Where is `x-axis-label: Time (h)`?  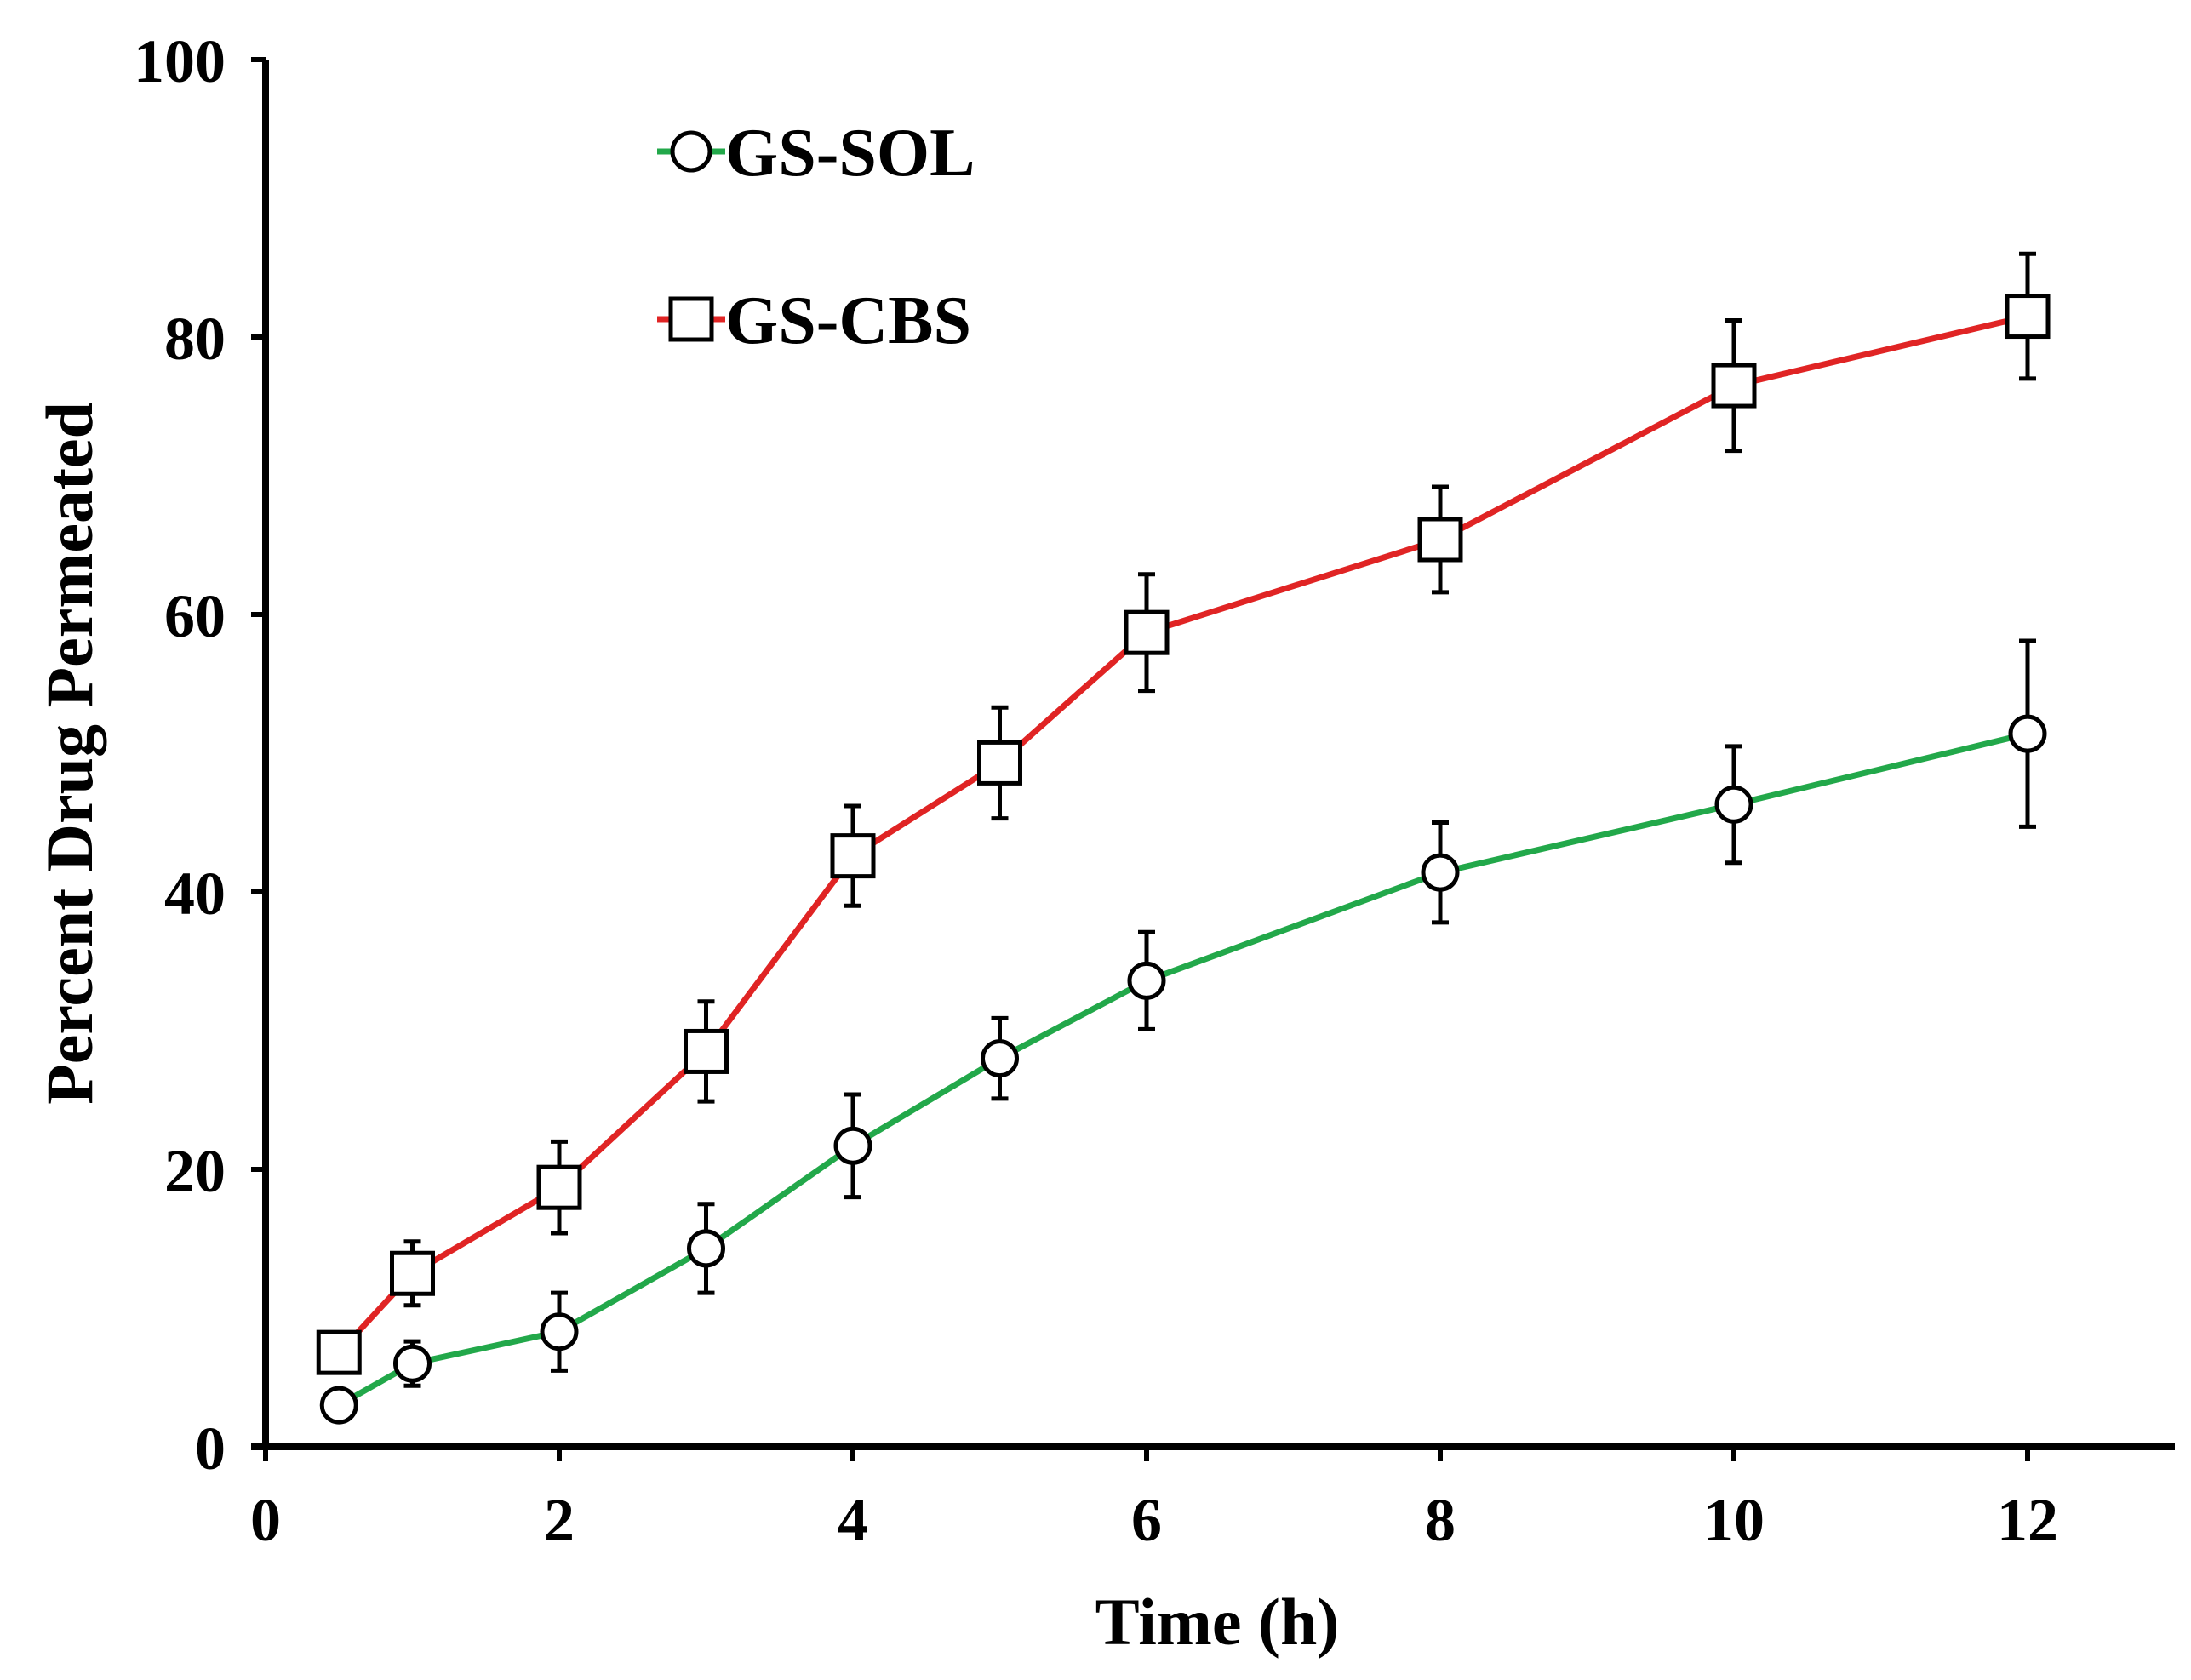 x-axis-label: Time (h) is located at coordinates (1218, 1622).